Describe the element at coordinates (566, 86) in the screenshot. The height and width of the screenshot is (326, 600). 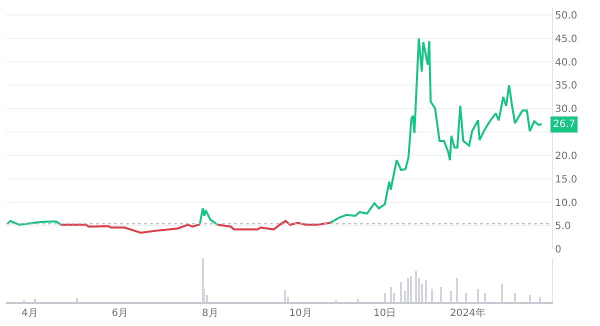
I see `y-tick-label: 35.0` at that location.